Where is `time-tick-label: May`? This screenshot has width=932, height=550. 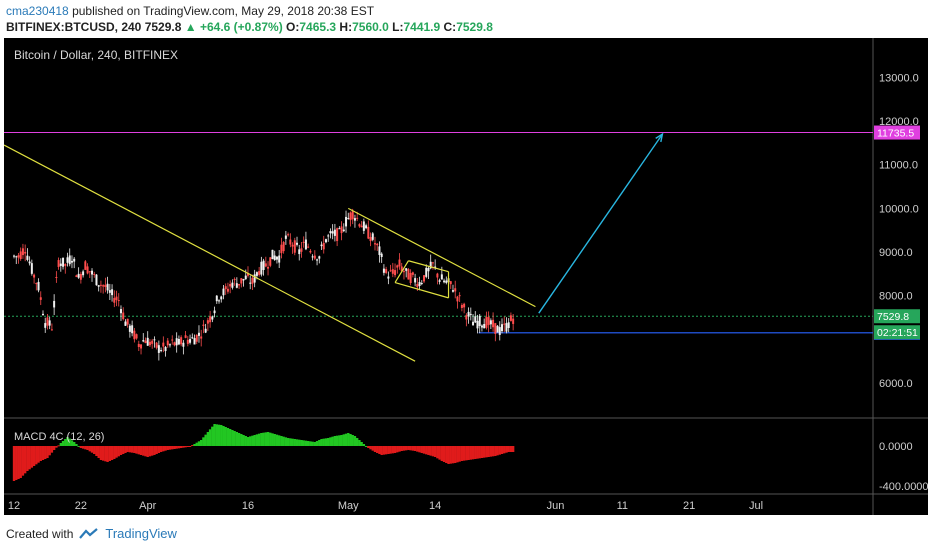
time-tick-label: May is located at coordinates (348, 506).